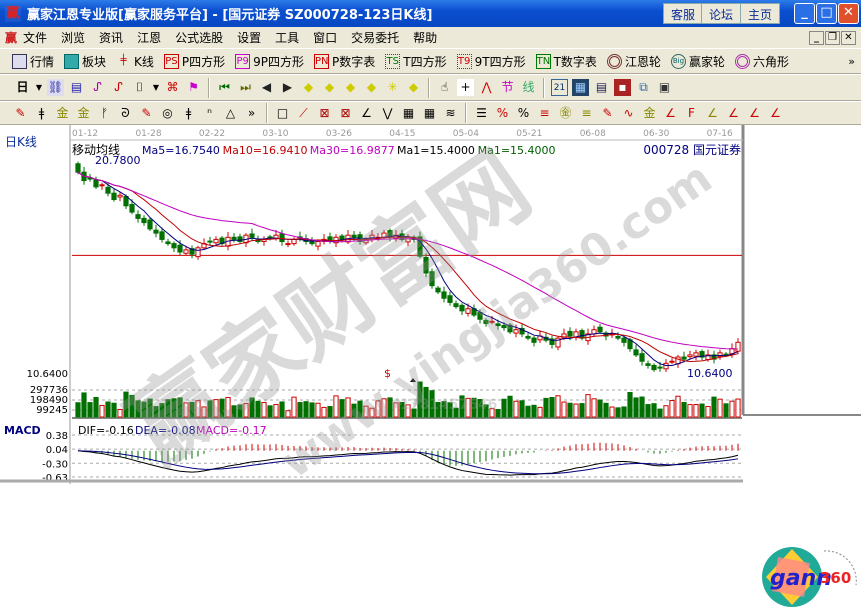 Image resolution: width=861 pixels, height=612 pixels. What do you see at coordinates (691, 112) in the screenshot?
I see `f-angle-icon: F` at bounding box center [691, 112].